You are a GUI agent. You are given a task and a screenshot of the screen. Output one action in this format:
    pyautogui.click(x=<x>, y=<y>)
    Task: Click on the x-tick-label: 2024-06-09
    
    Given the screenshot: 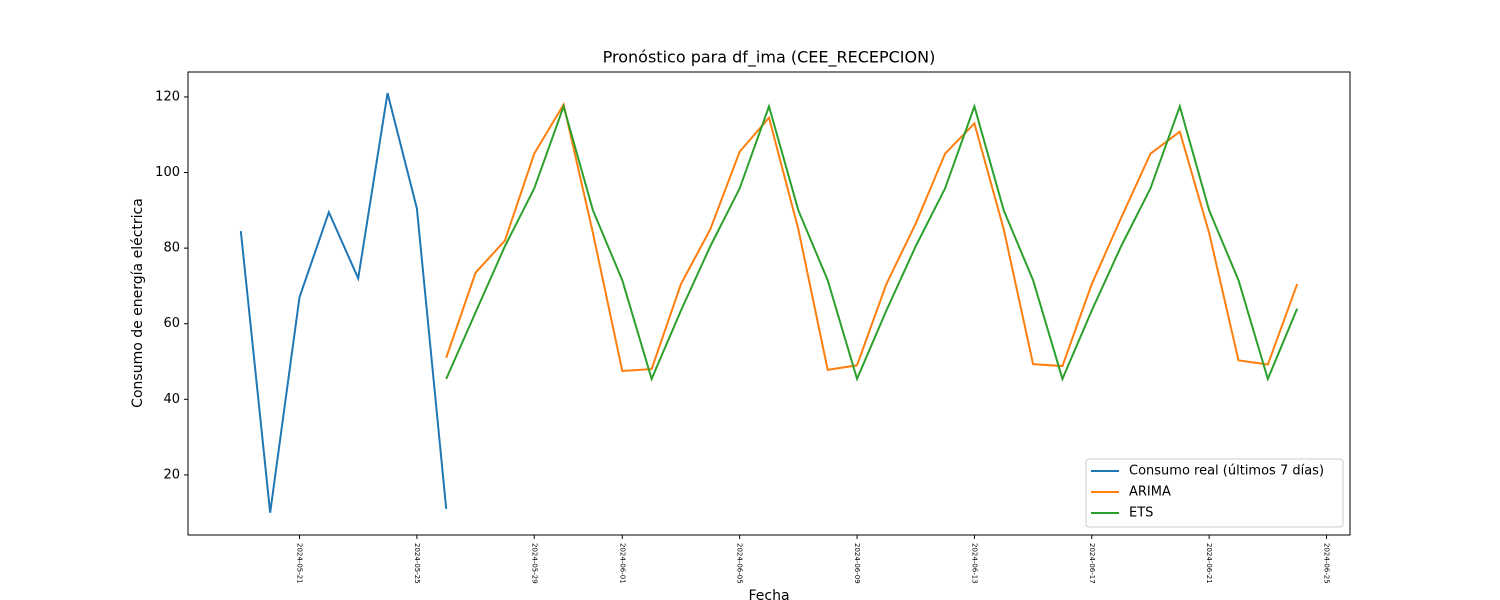 What is the action you would take?
    pyautogui.click(x=857, y=563)
    